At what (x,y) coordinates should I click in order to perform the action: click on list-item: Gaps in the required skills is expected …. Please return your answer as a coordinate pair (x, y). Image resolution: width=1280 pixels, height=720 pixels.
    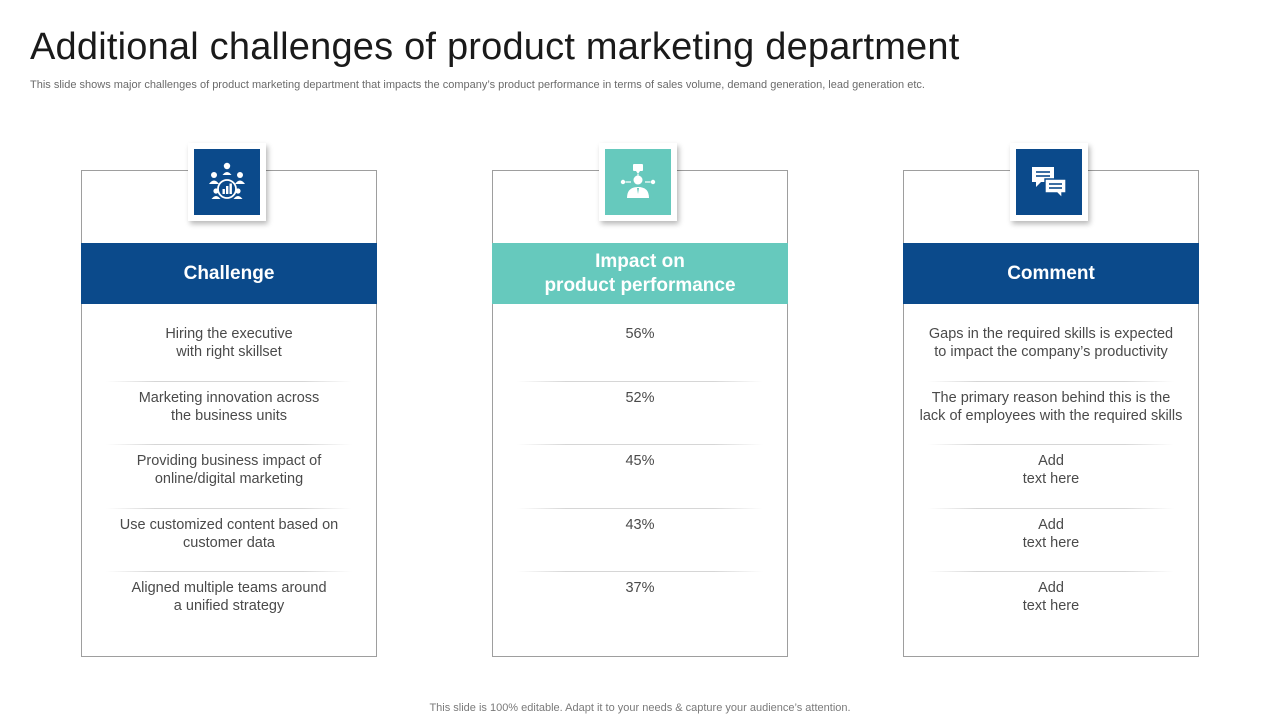
    Looking at the image, I should click on (1051, 349).